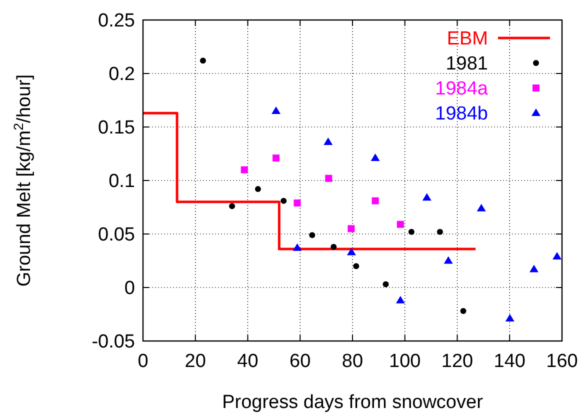 This screenshot has height=416, width=587. Describe the element at coordinates (461, 114) in the screenshot. I see `legend-label: 1984b` at that location.